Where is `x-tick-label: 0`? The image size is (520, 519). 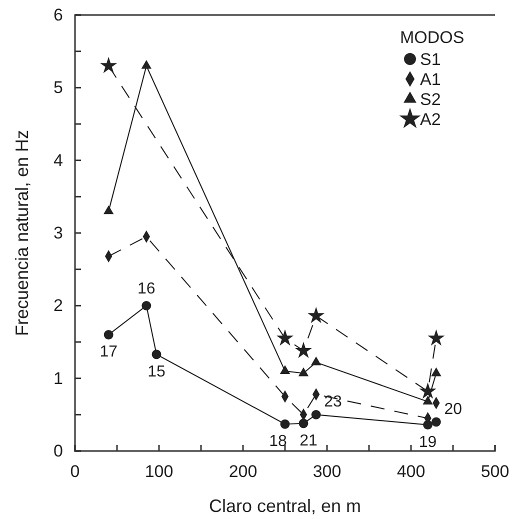
x-tick-label: 0 is located at coordinates (75, 472).